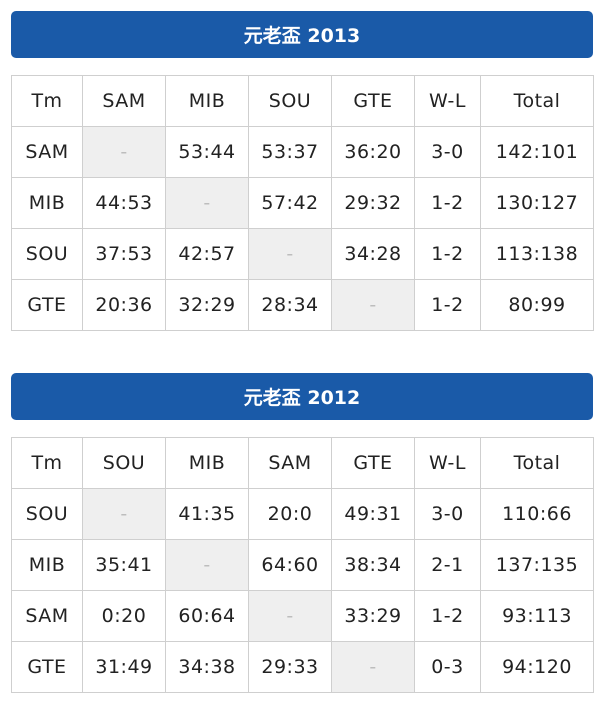 Image resolution: width=600 pixels, height=702 pixels. I want to click on table-row: MIB 44:53 - 57:42 29:32 1-2 130:127, so click(302, 203).